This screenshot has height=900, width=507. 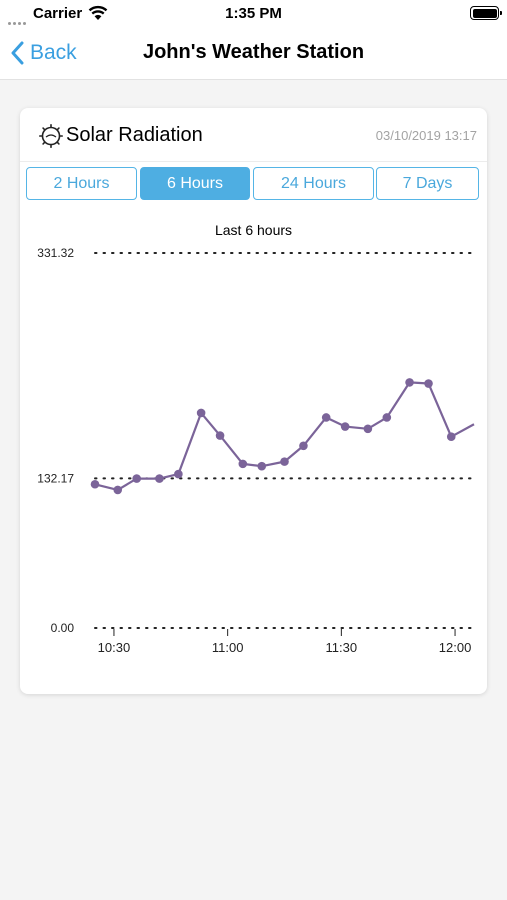 What do you see at coordinates (58, 13) in the screenshot?
I see `carrier-label: Carrier` at bounding box center [58, 13].